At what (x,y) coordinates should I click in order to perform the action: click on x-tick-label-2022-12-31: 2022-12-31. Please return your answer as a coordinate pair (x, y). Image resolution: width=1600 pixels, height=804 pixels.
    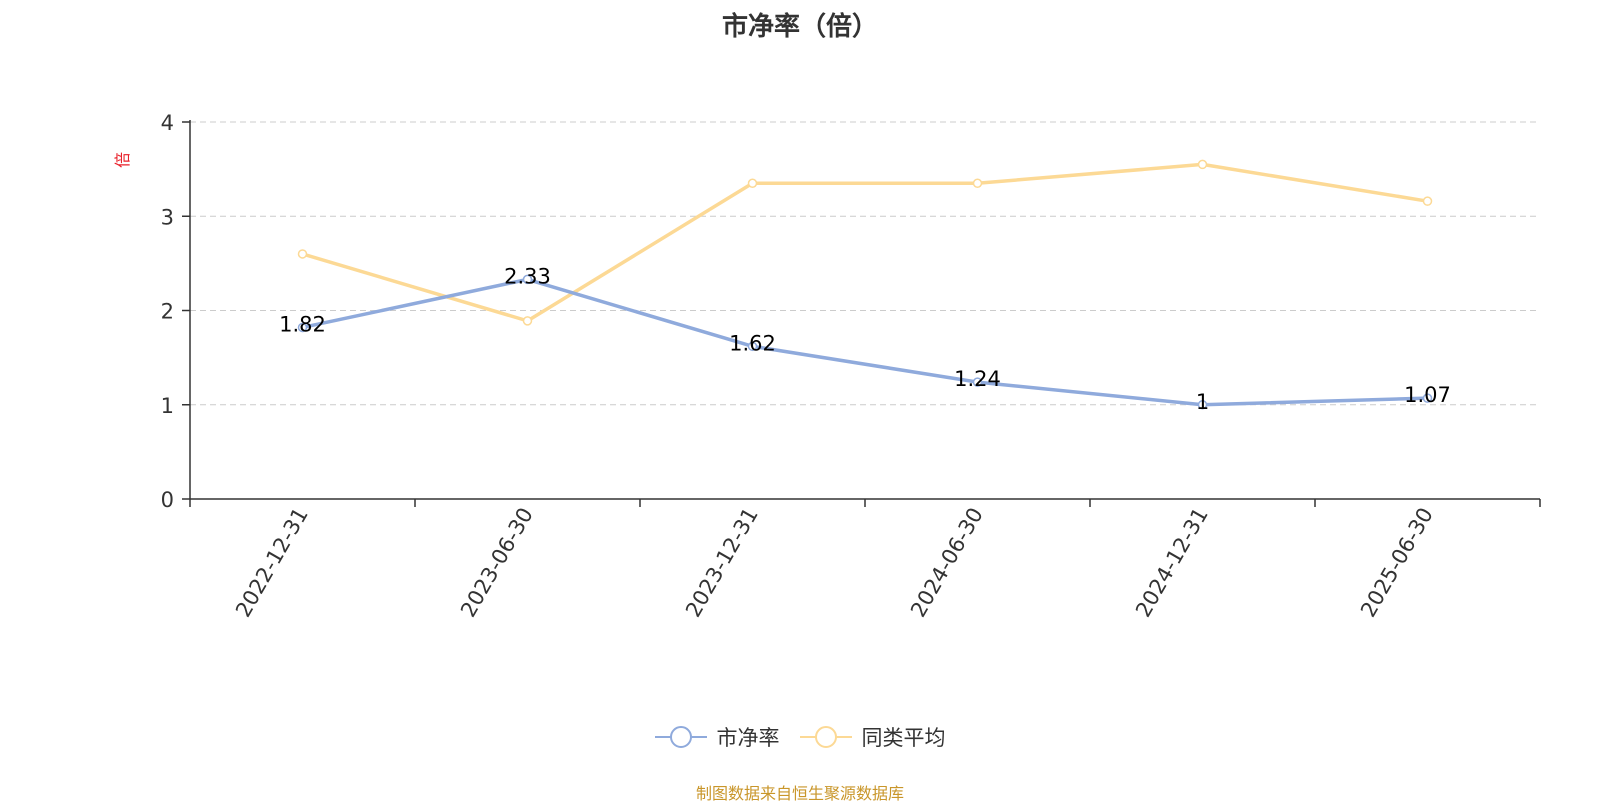
    Looking at the image, I should click on (272, 563).